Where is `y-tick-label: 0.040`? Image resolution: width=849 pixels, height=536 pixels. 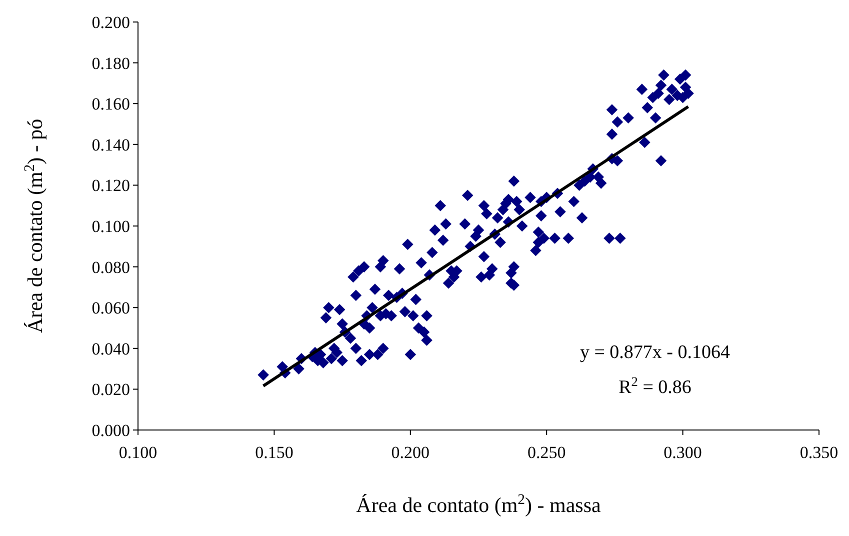 y-tick-label: 0.040 is located at coordinates (111, 348).